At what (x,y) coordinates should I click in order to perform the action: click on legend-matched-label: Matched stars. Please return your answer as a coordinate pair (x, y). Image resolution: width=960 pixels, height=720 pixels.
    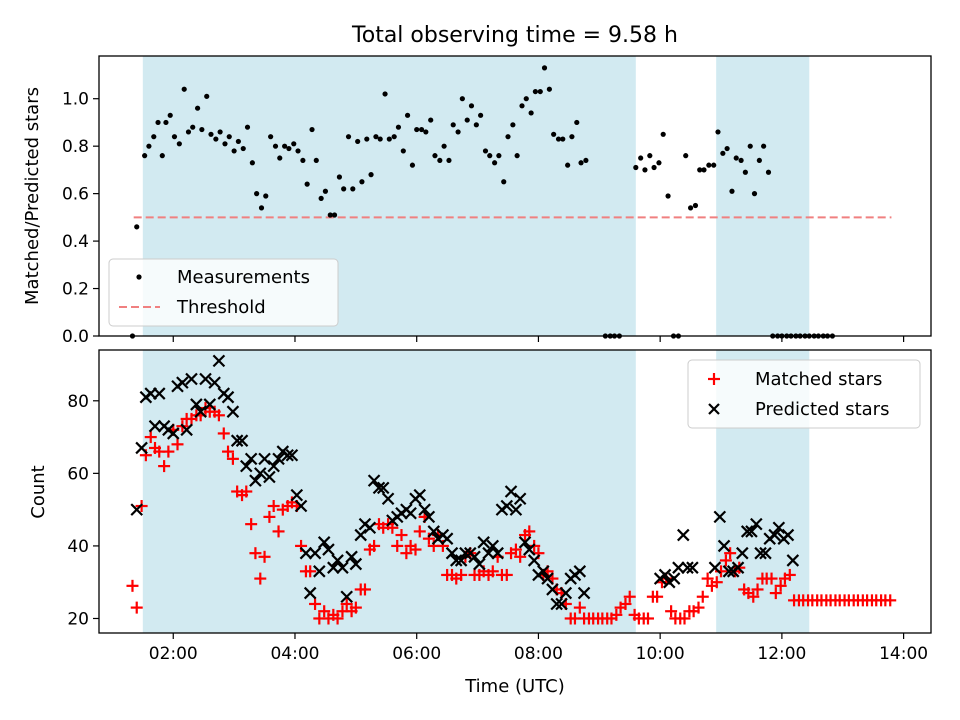
    Looking at the image, I should click on (818, 379).